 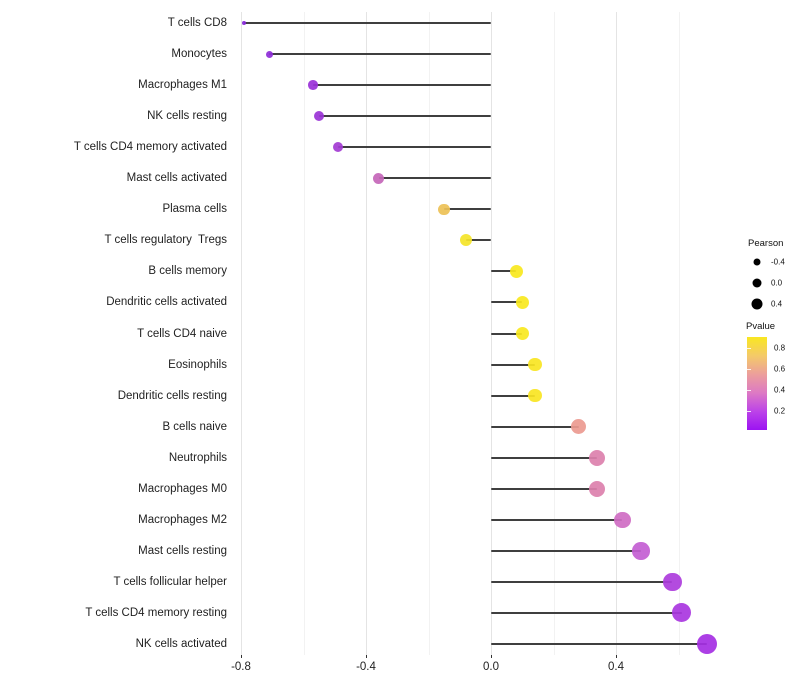 I want to click on pvalue-tick-label: 0.4, so click(x=780, y=390).